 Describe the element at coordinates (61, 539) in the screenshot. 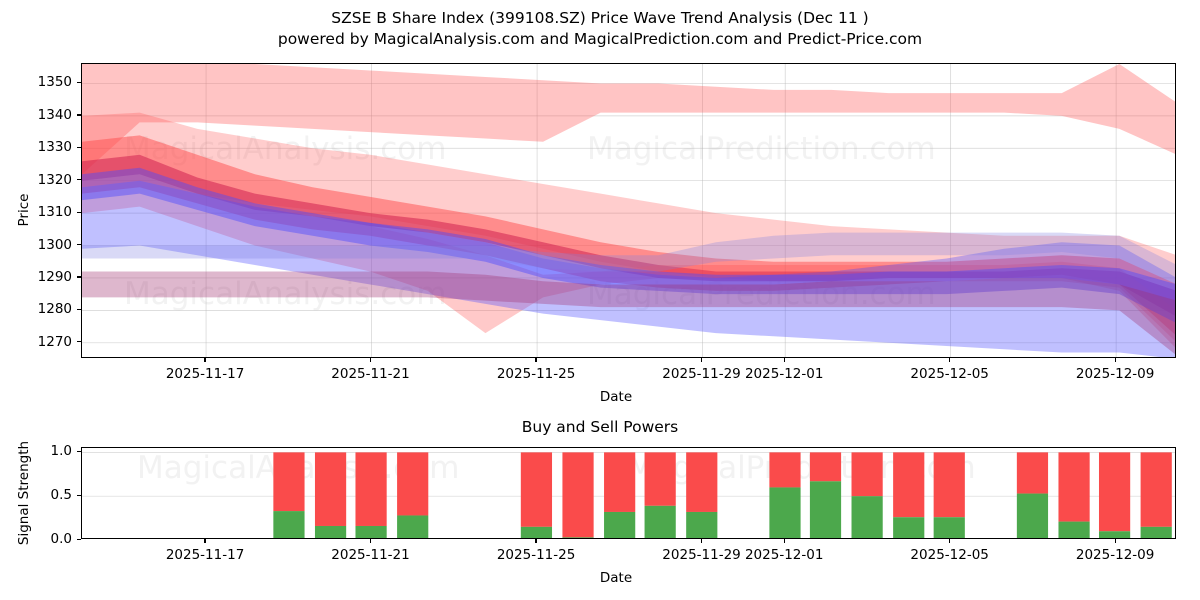

I see `signal-y-tick-label: 0.0` at that location.